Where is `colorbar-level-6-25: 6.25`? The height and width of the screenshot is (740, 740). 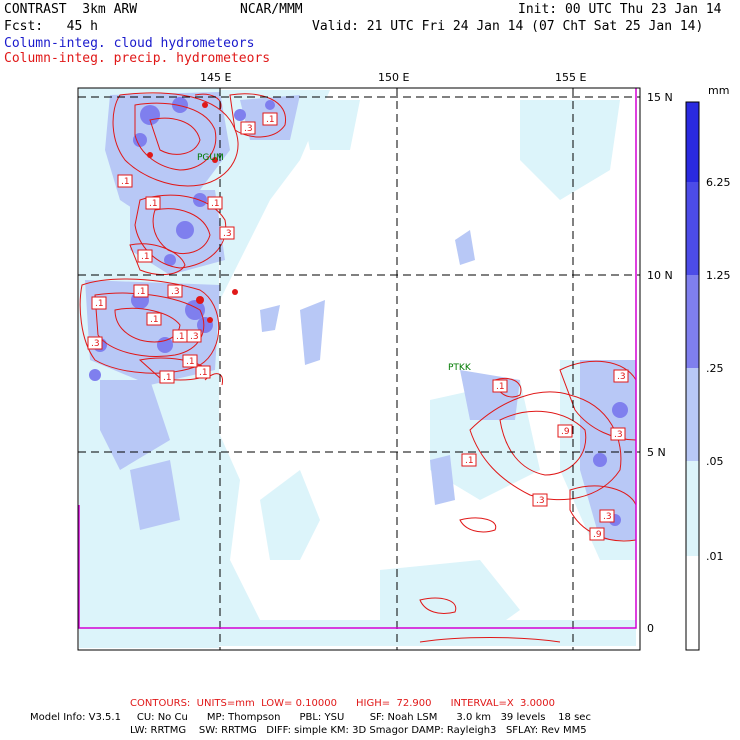
colorbar-level-6-25: 6.25 is located at coordinates (718, 182).